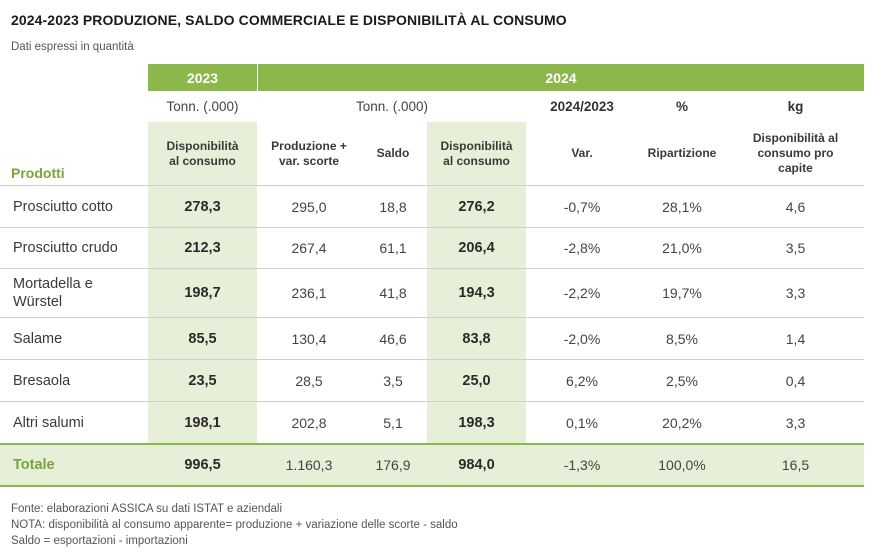 The width and height of the screenshot is (870, 552). I want to click on total-procapite: 16,5, so click(795, 465).